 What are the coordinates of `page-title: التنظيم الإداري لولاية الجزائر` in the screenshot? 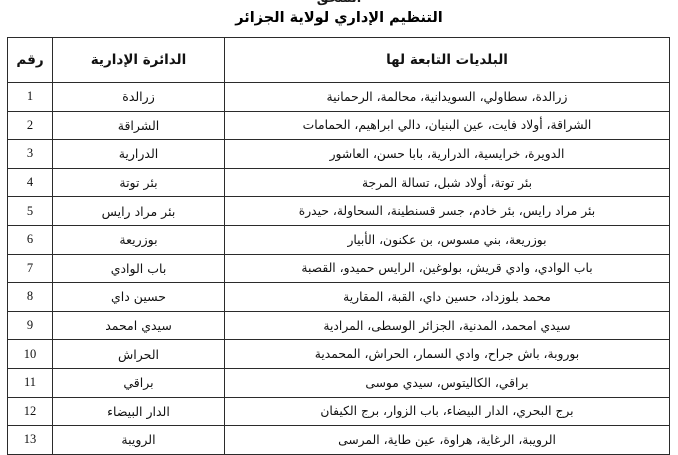 It's located at (339, 18).